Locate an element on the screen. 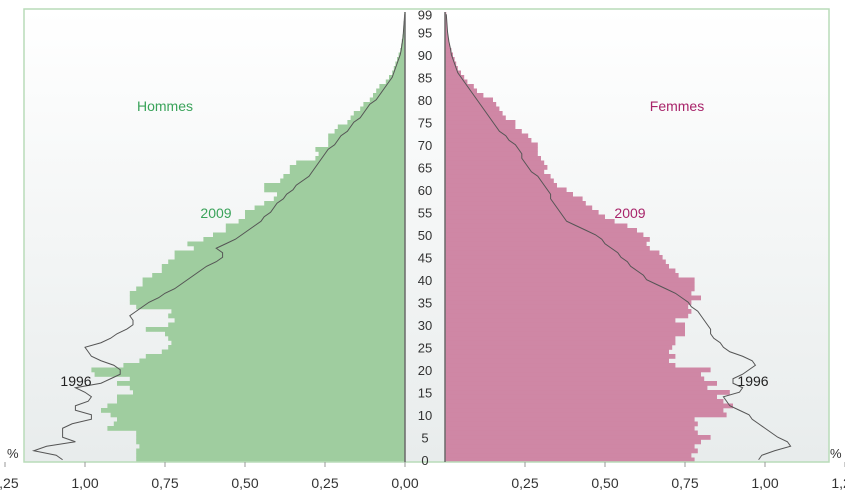 The width and height of the screenshot is (845, 498). hommes-label: Hommes is located at coordinates (165, 106).